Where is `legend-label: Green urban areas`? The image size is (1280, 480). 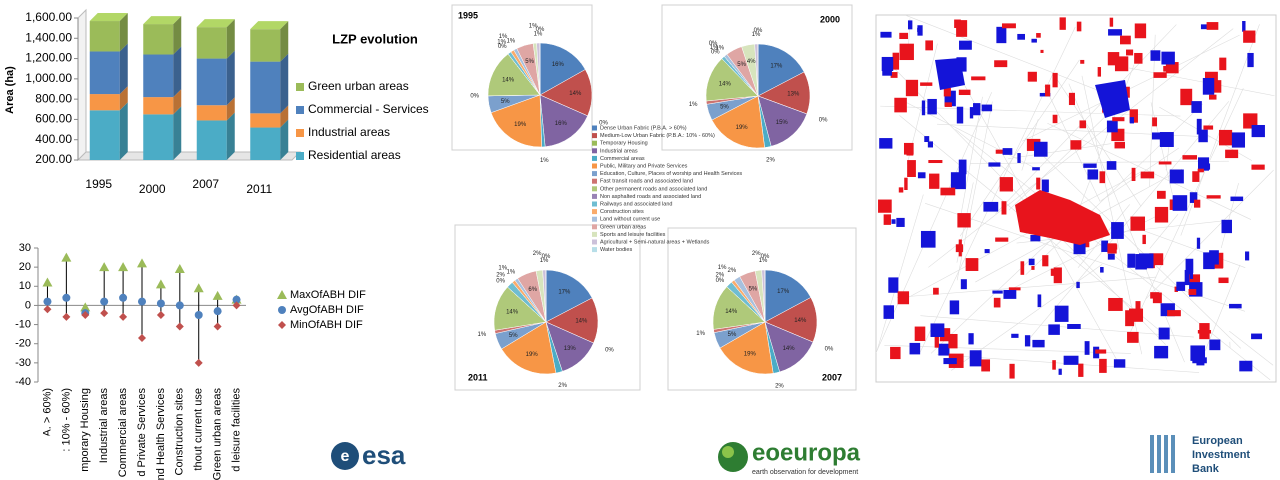
legend-label: Green urban areas is located at coordinates (623, 227).